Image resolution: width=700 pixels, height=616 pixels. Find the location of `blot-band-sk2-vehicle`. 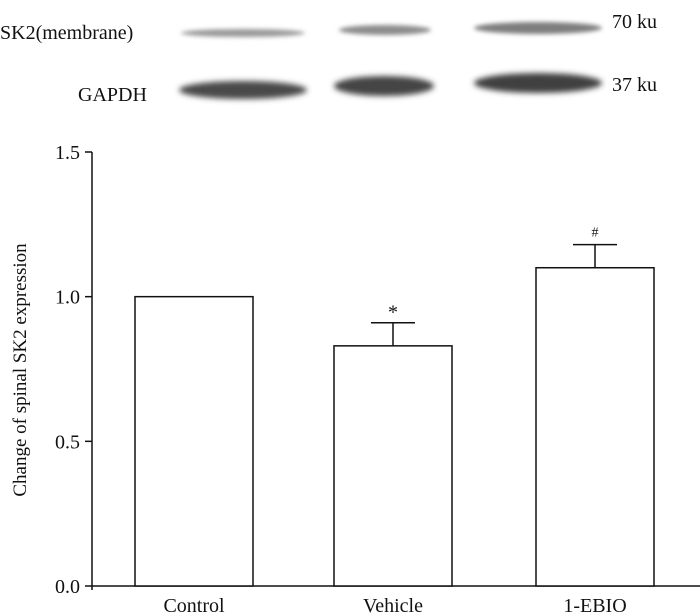

blot-band-sk2-vehicle is located at coordinates (385, 30).